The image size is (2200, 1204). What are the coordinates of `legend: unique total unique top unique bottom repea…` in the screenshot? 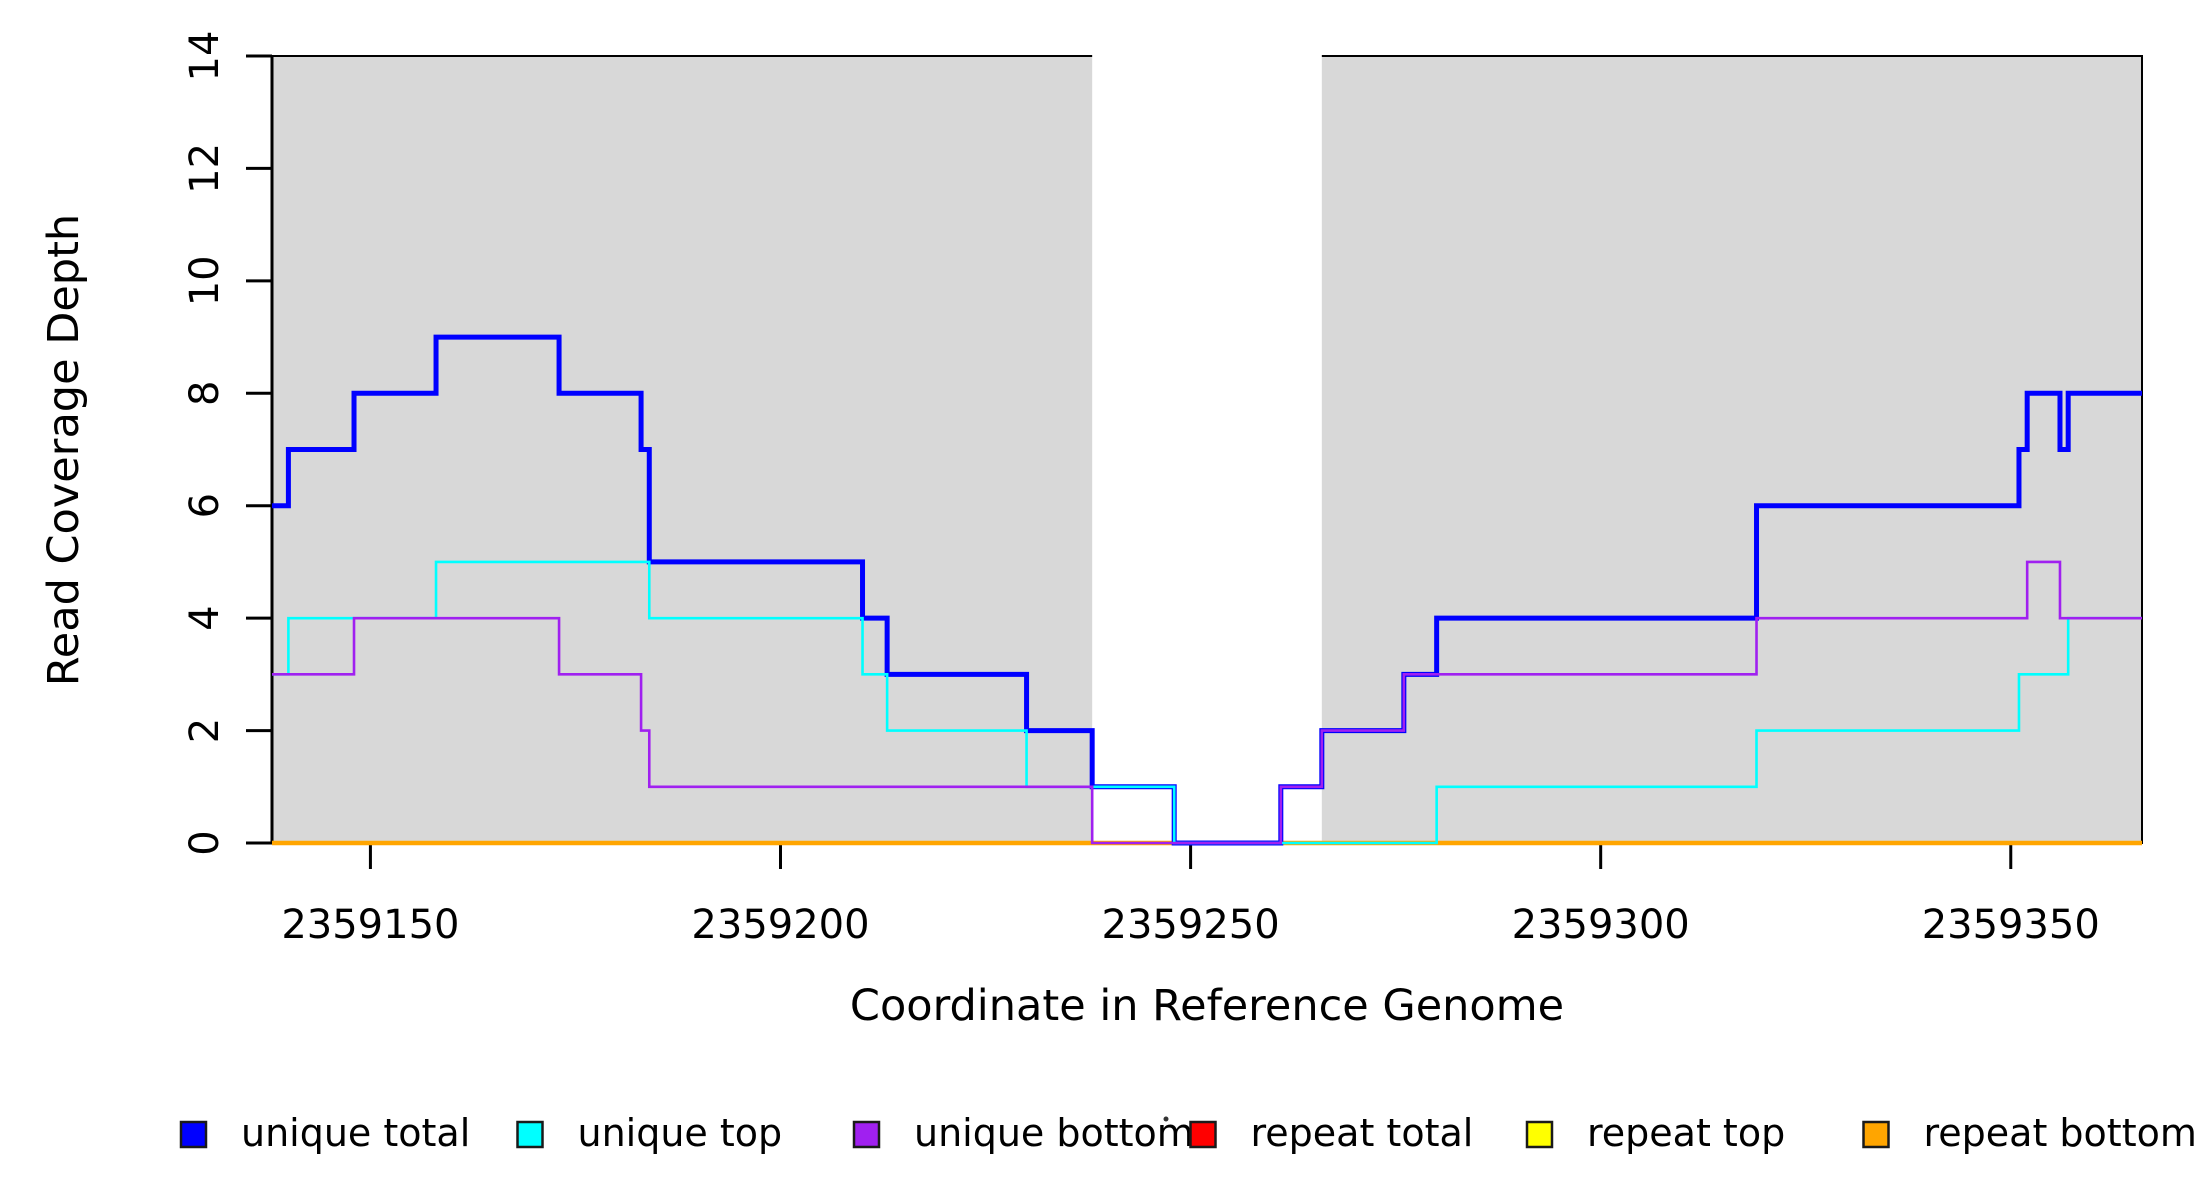 It's located at (1188, 1133).